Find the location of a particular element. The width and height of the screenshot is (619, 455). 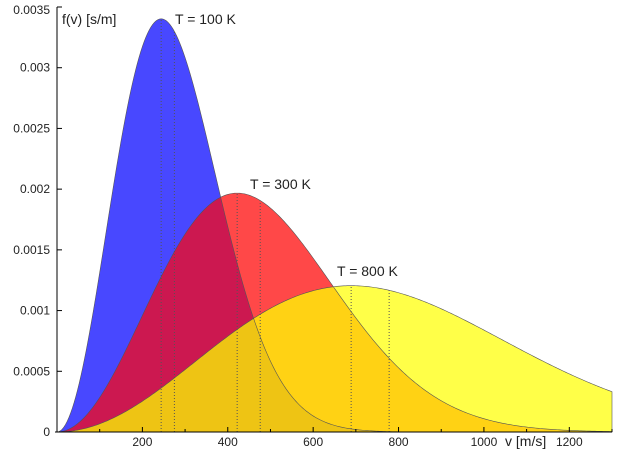

x-tick-label: 400 is located at coordinates (228, 442).